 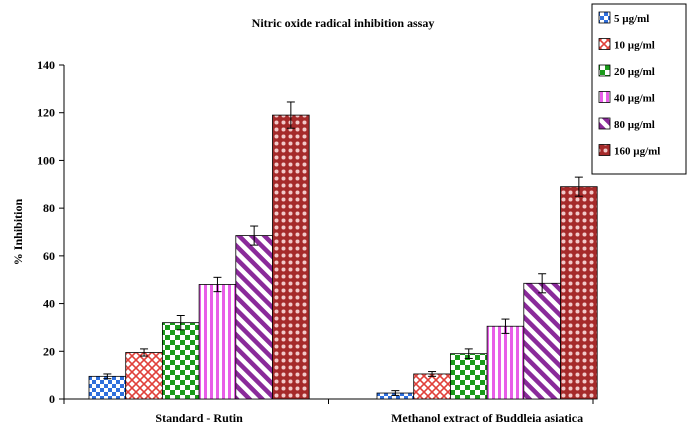 I want to click on y-tick-label: 120, so click(x=46, y=113).